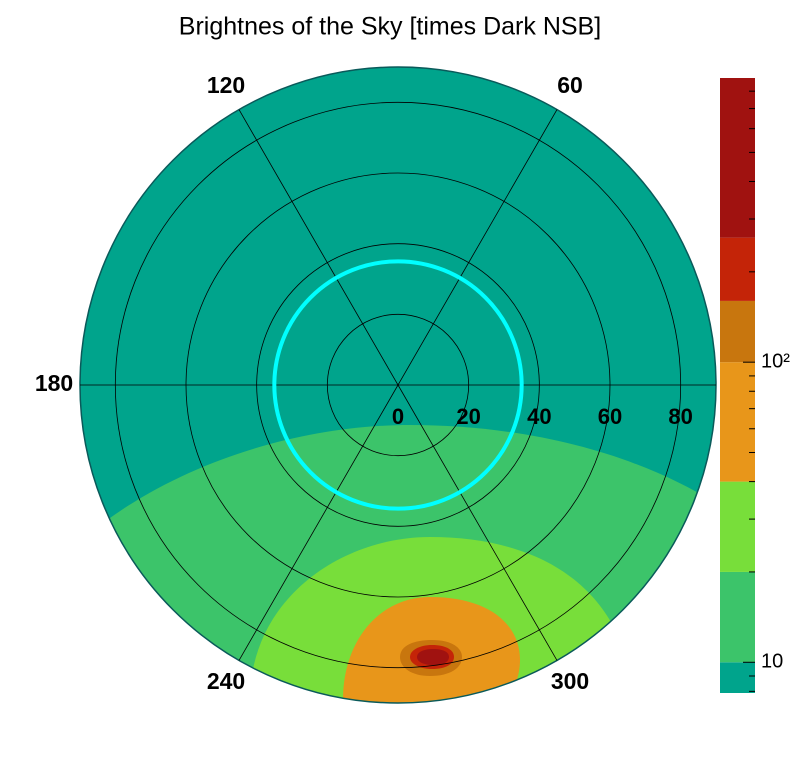  Describe the element at coordinates (775, 361) in the screenshot. I see `colorbar-tick-label: 10²` at that location.